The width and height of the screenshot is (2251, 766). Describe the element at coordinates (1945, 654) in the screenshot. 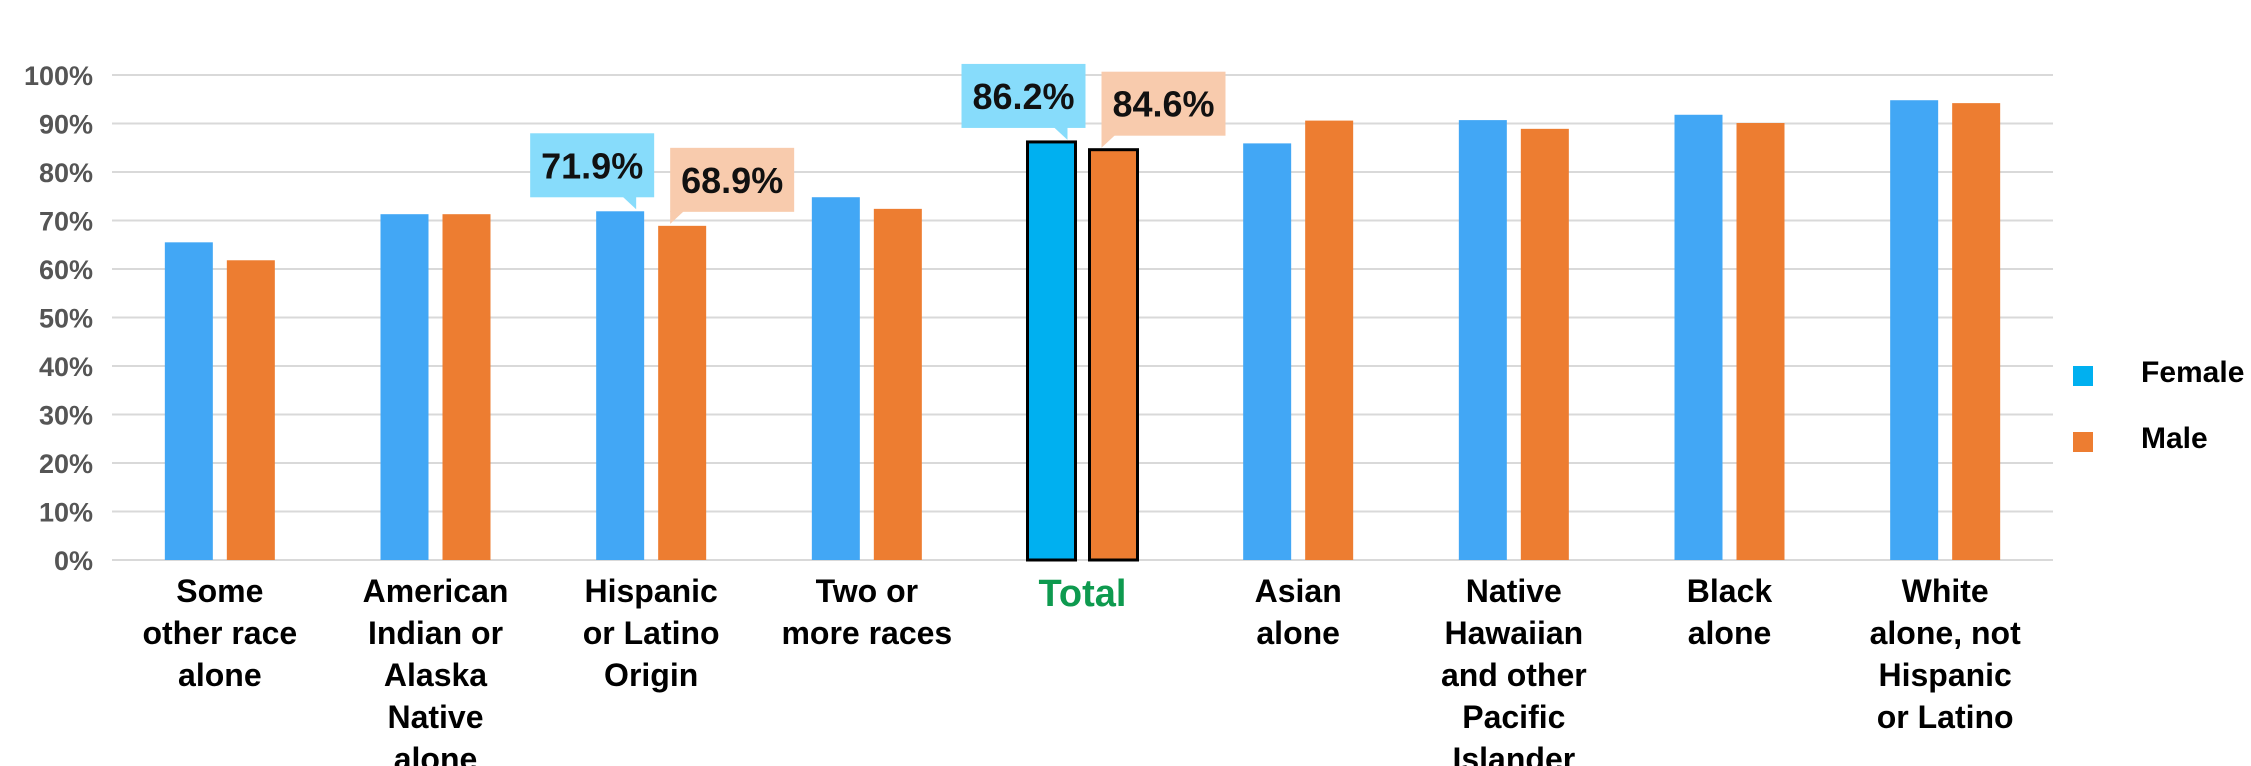

I see `category-label: White alone, not Hispanic or Latino` at that location.